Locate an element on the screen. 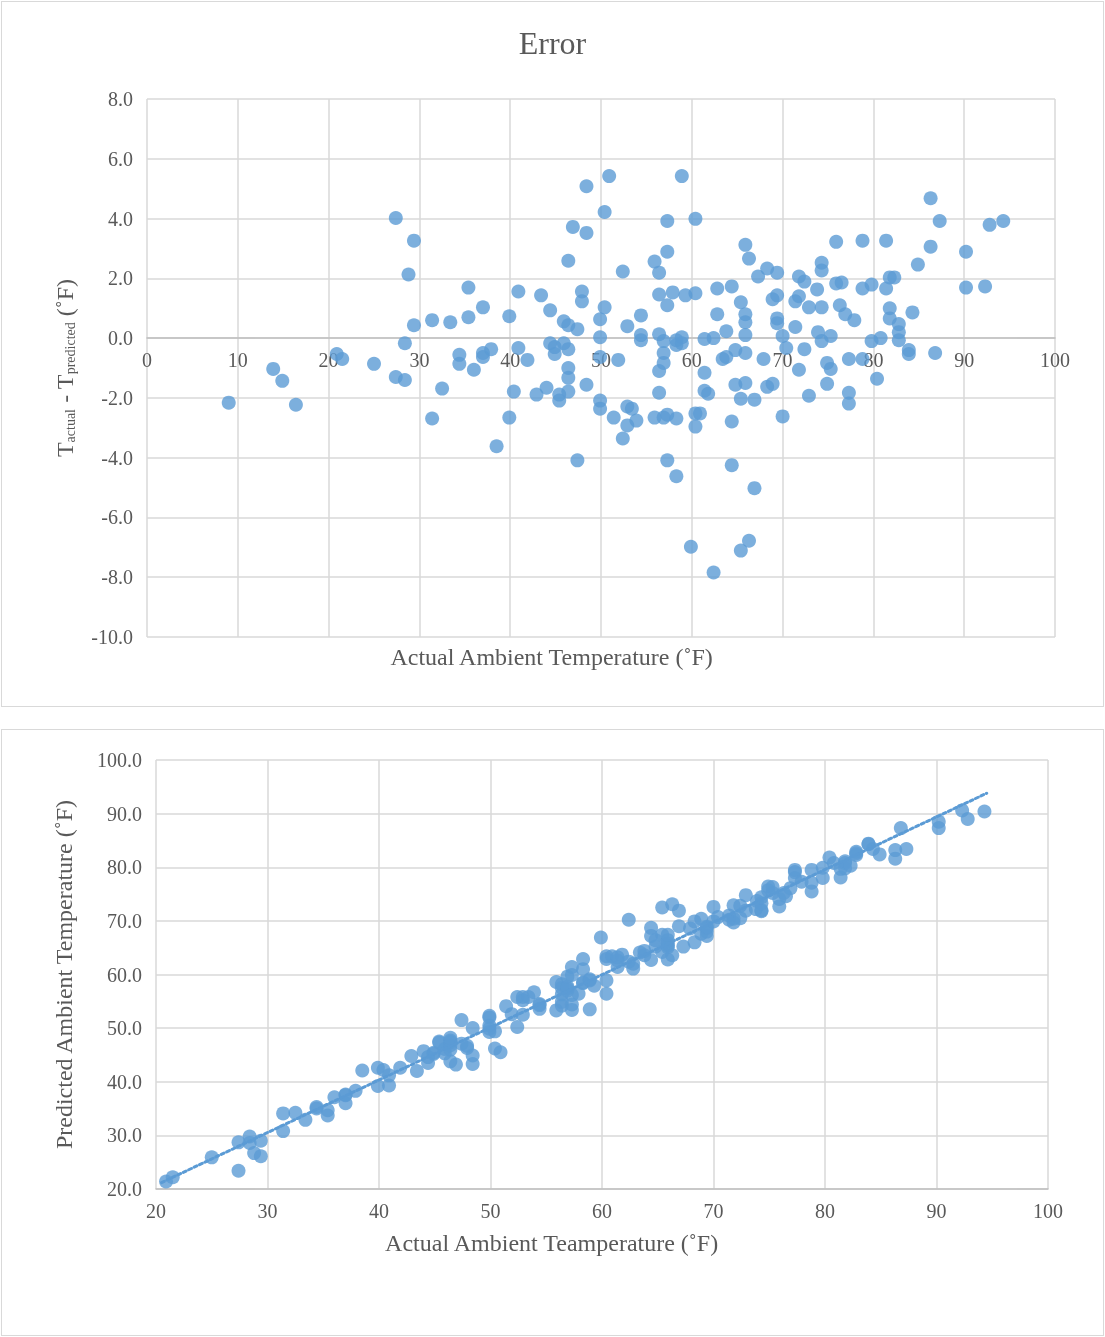 The height and width of the screenshot is (1337, 1105). y-tick-label: -2.0 is located at coordinates (117, 397).